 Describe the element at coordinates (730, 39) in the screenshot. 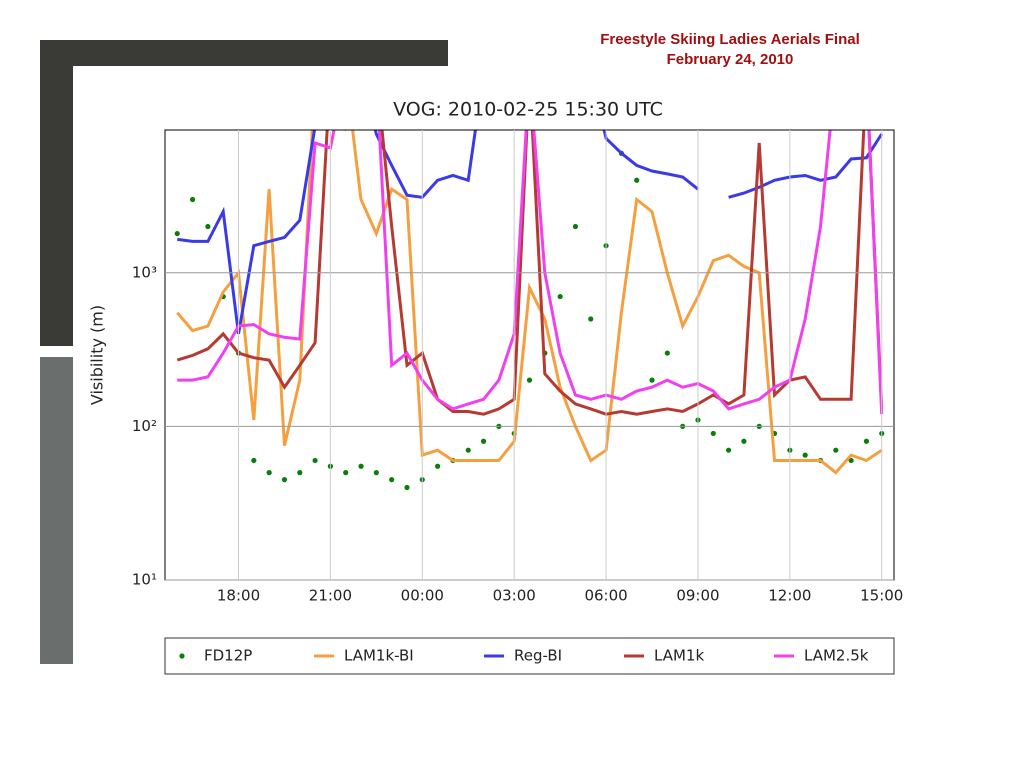

I see `slide-title: Freestyle Skiing Ladies Aerials Final` at that location.